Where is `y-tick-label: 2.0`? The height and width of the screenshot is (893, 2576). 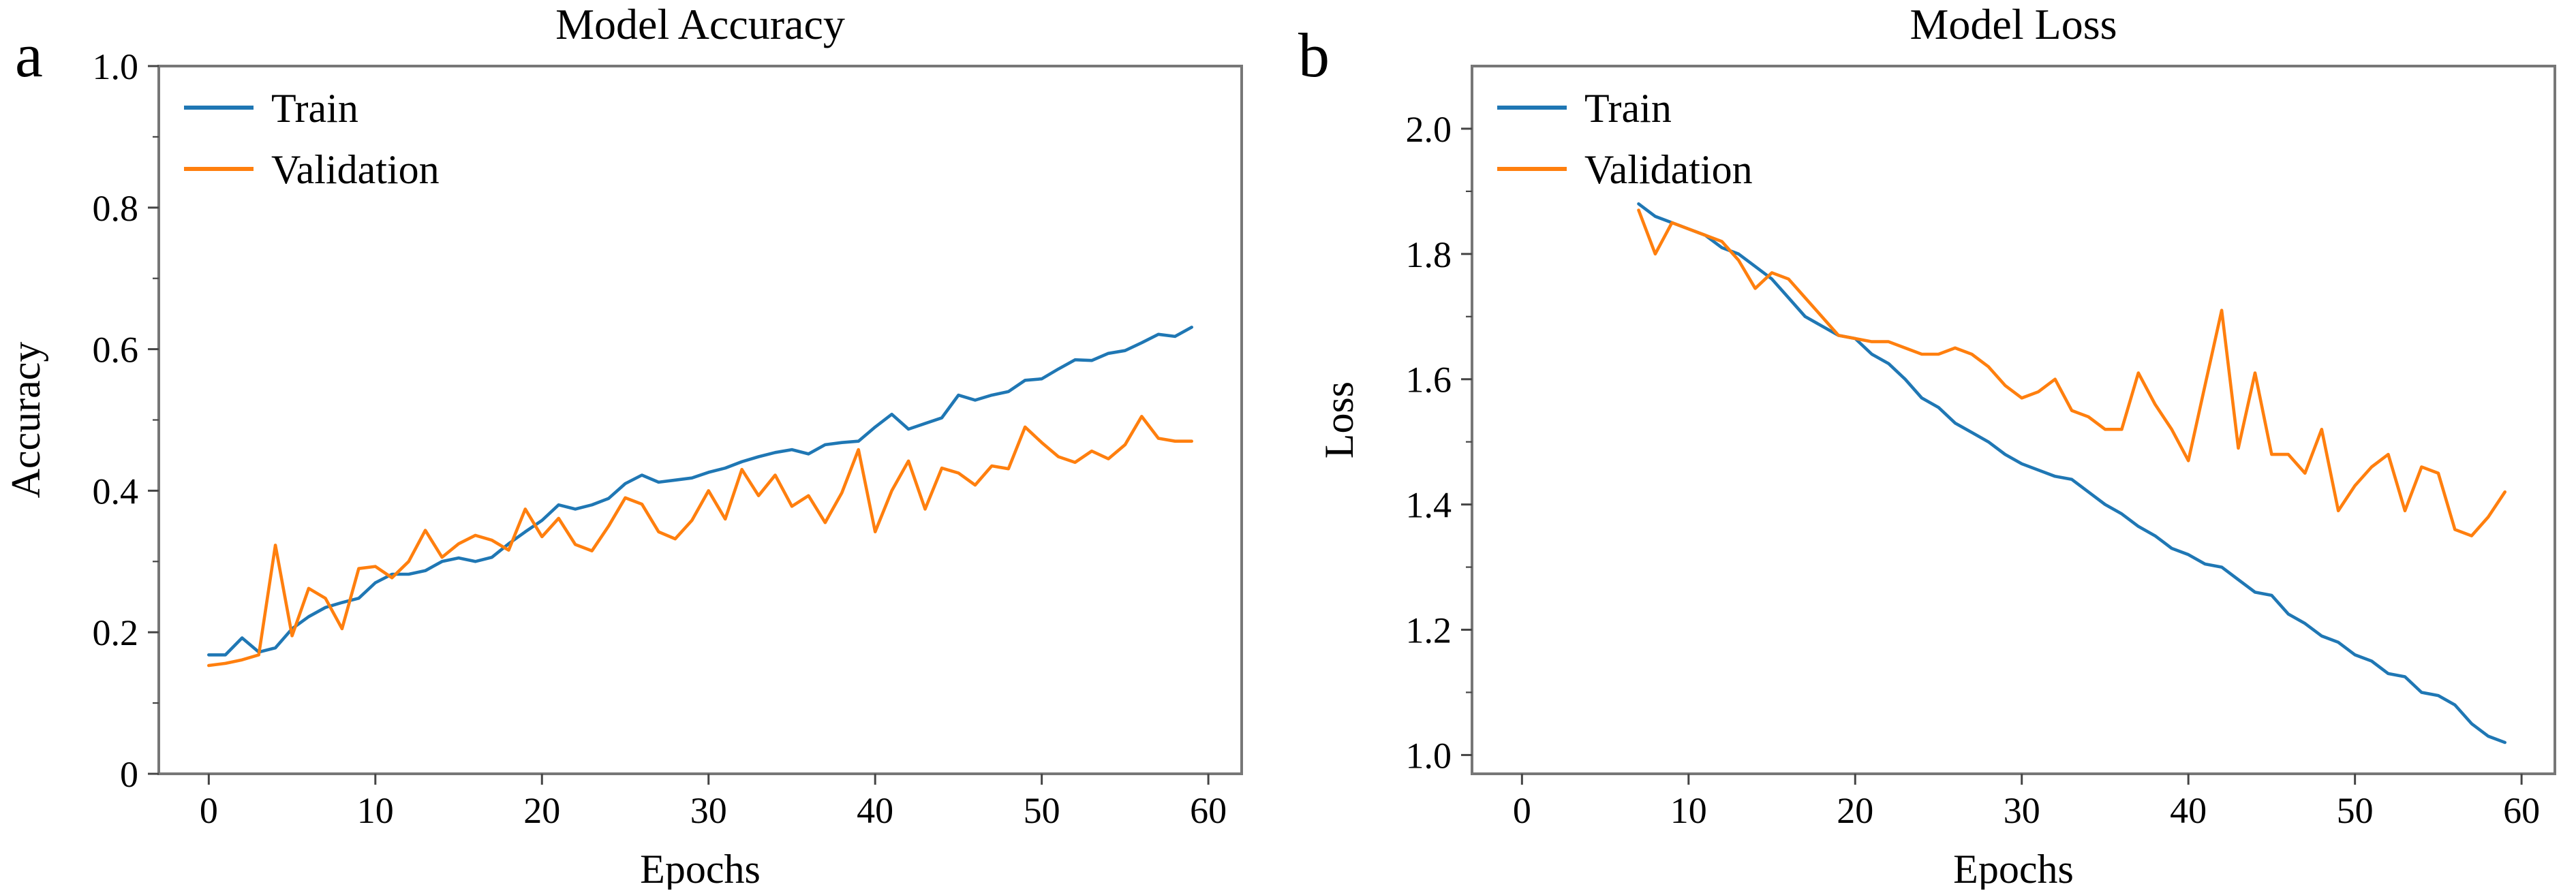
y-tick-label: 2.0 is located at coordinates (1429, 129).